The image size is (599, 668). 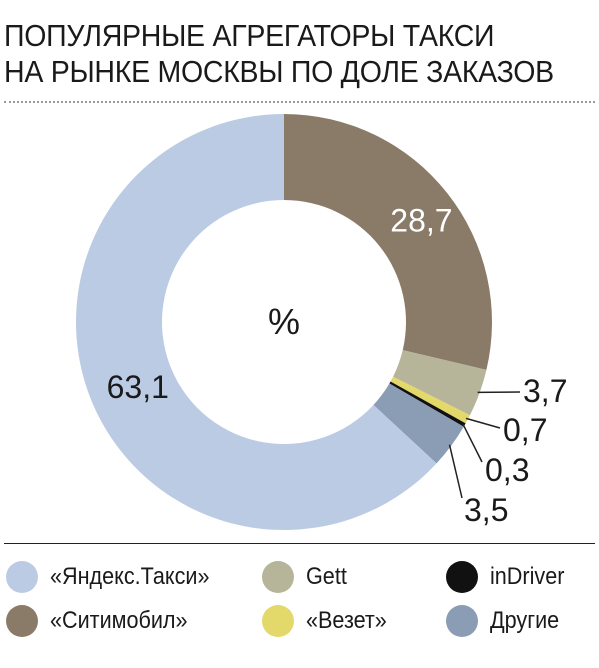 I want to click on slice-indriver, so click(x=427, y=404).